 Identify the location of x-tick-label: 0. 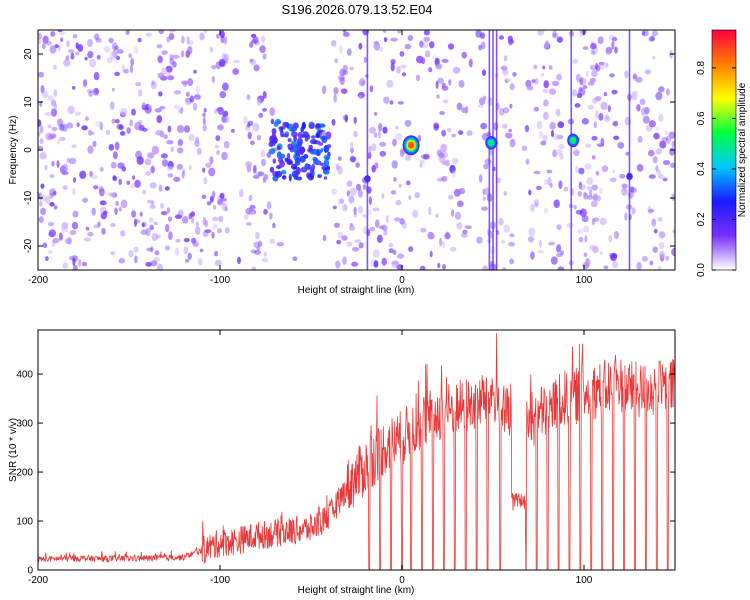
(402, 580).